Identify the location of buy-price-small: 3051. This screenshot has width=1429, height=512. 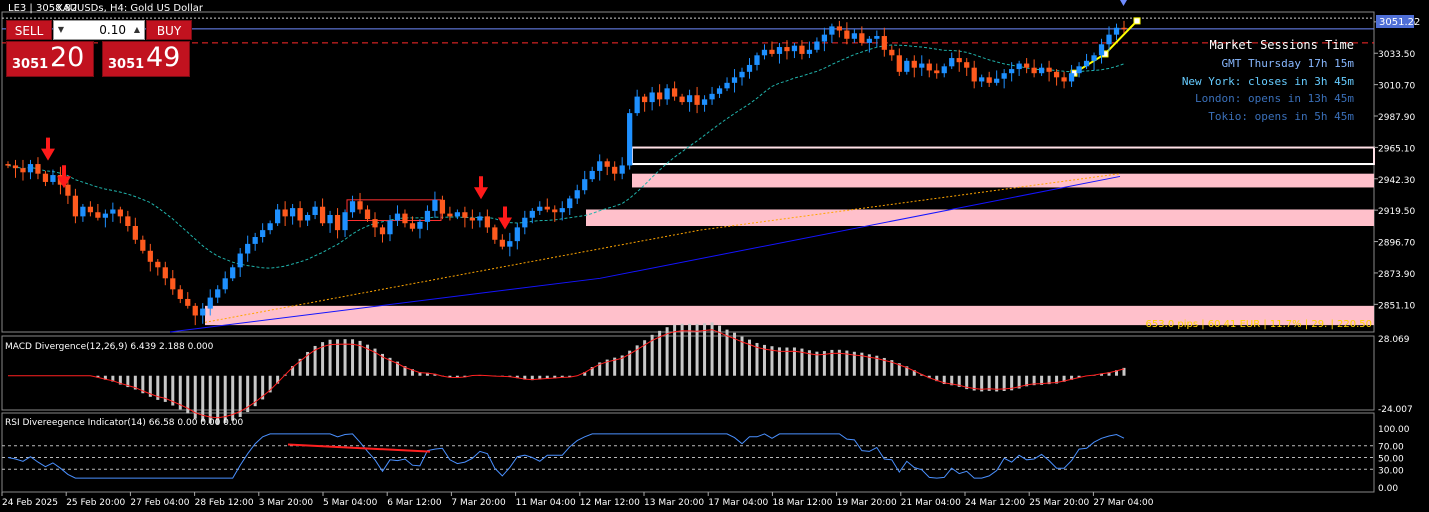
(126, 64).